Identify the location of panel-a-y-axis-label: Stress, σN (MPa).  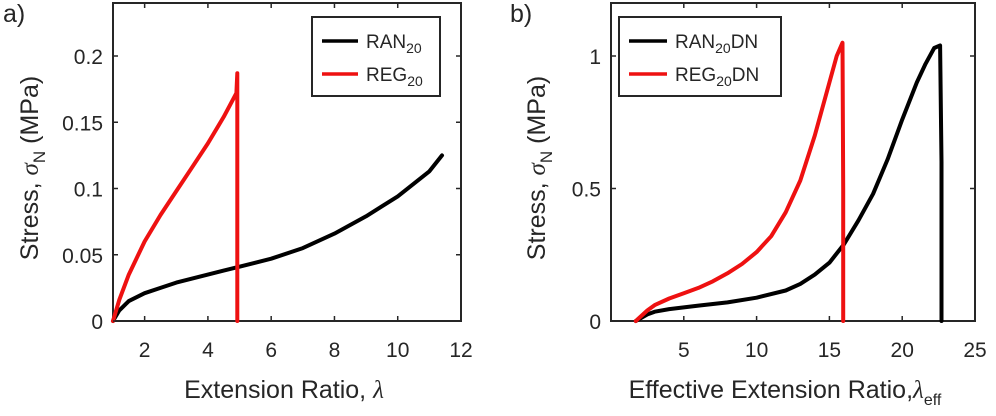
(32, 168).